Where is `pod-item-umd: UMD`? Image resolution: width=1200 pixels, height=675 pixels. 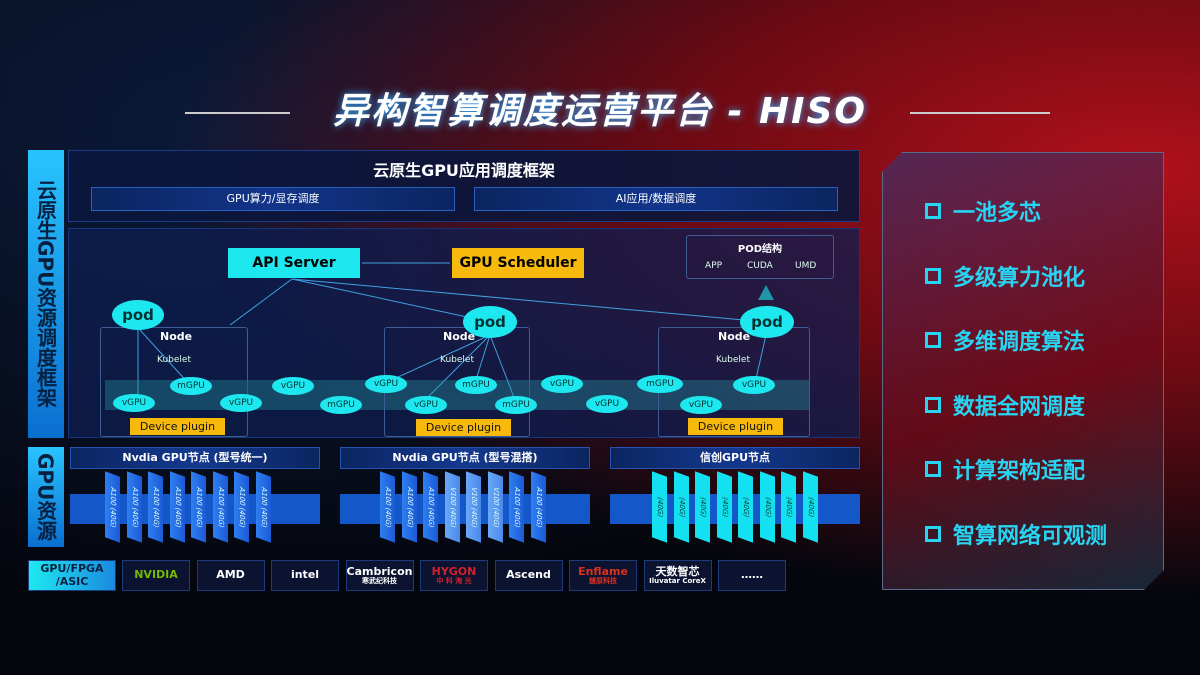 pod-item-umd: UMD is located at coordinates (806, 266).